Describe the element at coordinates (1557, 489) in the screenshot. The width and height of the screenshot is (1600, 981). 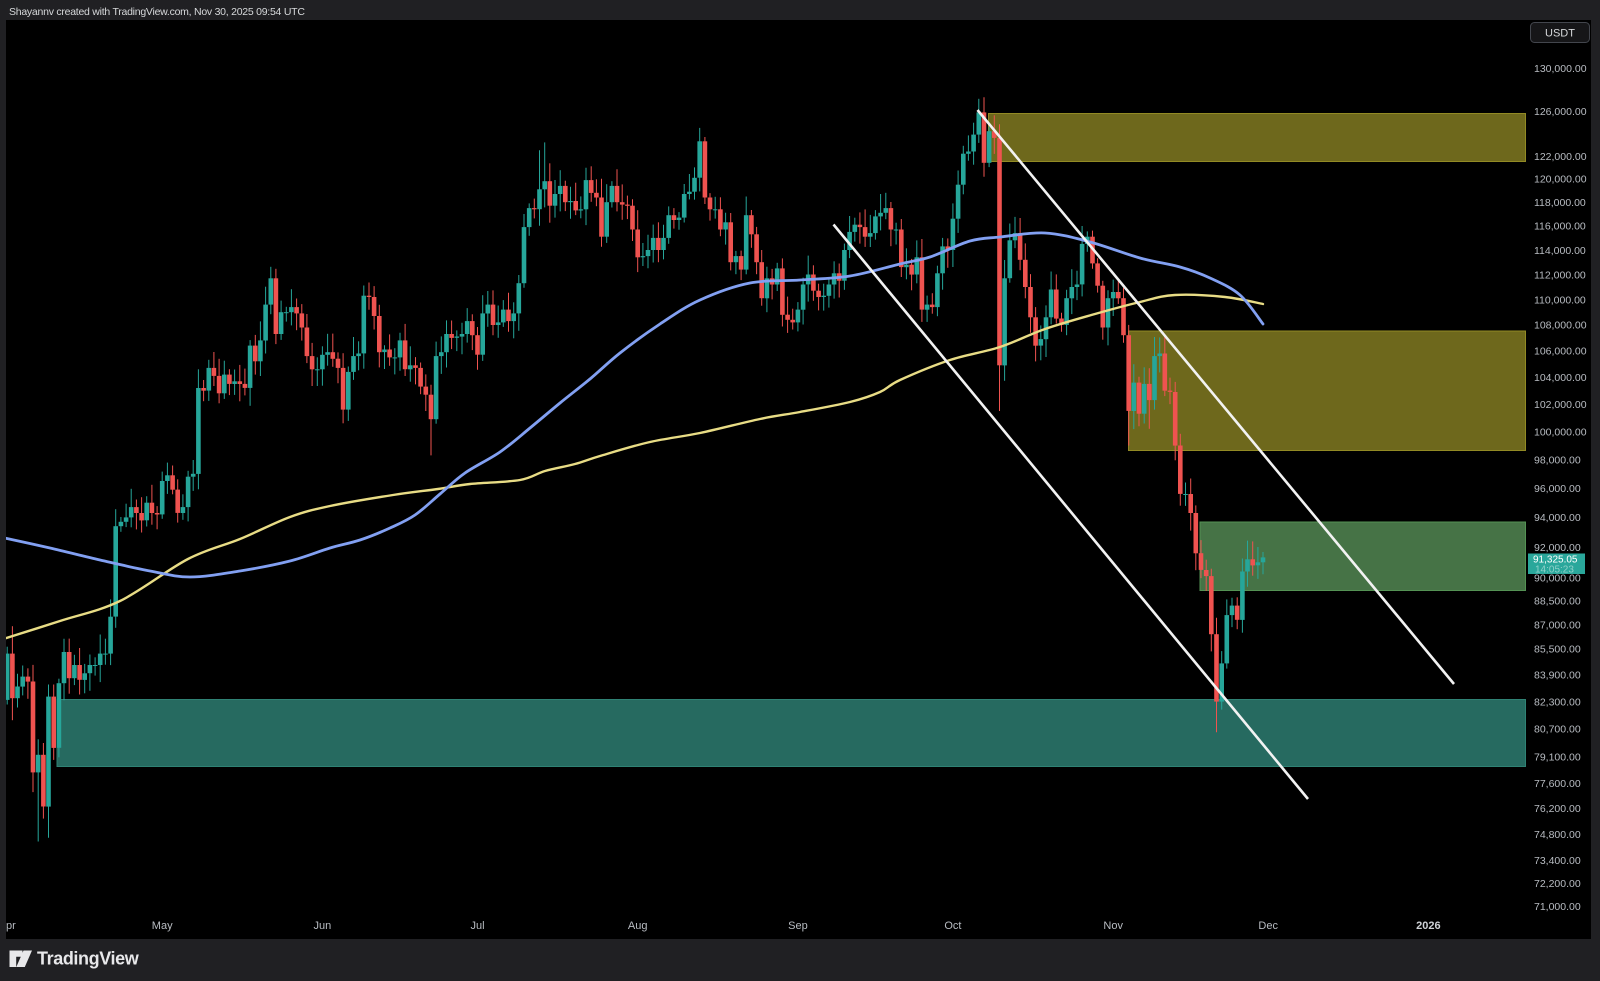
I see `svg-text: 96,000.00` at that location.